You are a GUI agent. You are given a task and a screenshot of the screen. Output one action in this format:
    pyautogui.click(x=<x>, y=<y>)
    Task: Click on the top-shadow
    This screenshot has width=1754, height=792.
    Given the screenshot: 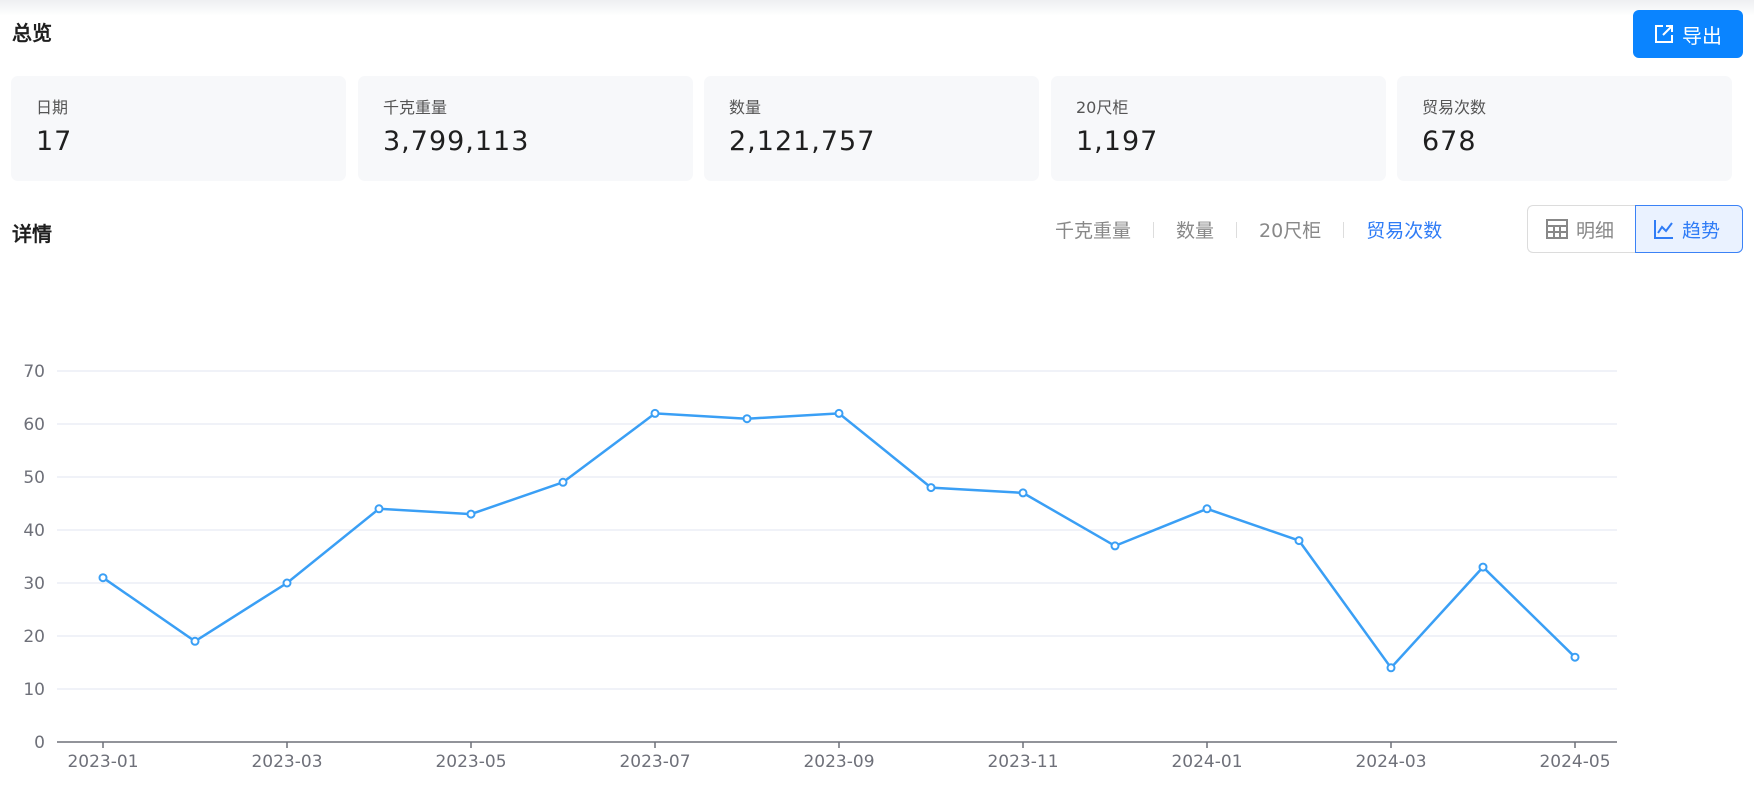 What is the action you would take?
    pyautogui.click(x=877, y=8)
    